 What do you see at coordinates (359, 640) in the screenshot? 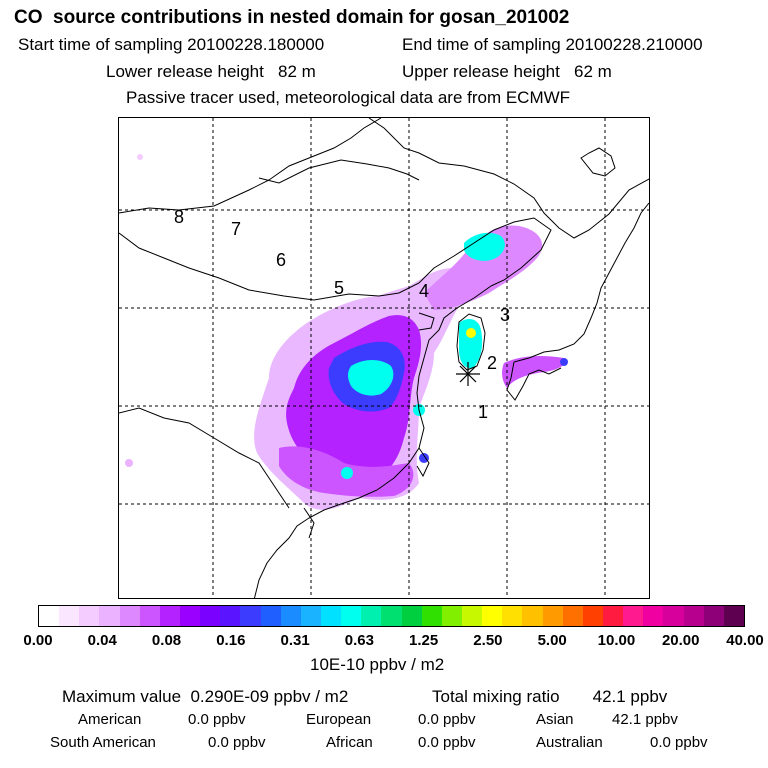
I see `colorbar-tick-label: 0.63` at bounding box center [359, 640].